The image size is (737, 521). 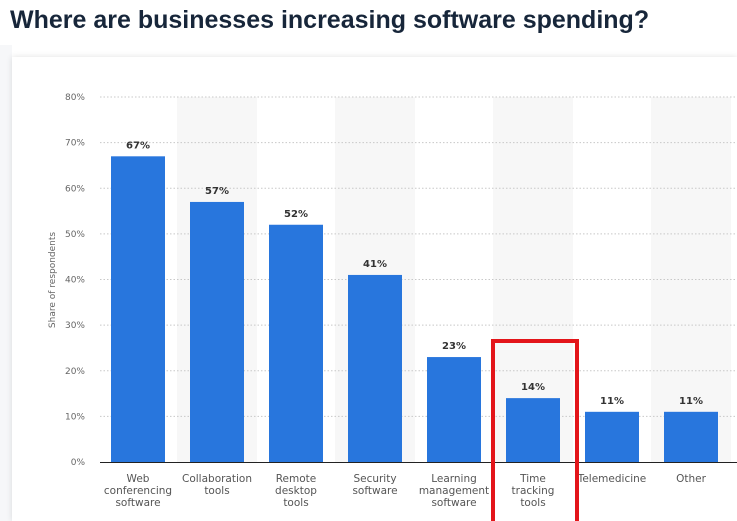 I want to click on x-tick-label: Collaboration, so click(x=217, y=479).